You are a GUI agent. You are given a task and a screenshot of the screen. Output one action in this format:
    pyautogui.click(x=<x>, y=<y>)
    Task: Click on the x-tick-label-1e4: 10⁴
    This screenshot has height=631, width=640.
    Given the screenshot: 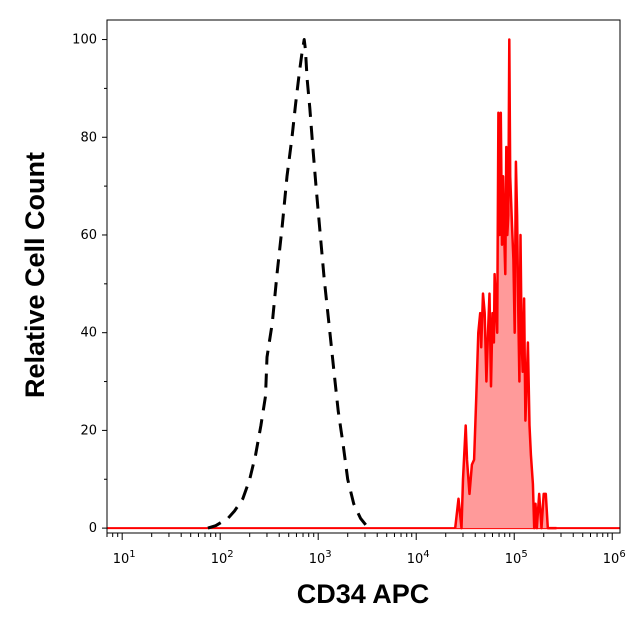 What is the action you would take?
    pyautogui.click(x=418, y=558)
    